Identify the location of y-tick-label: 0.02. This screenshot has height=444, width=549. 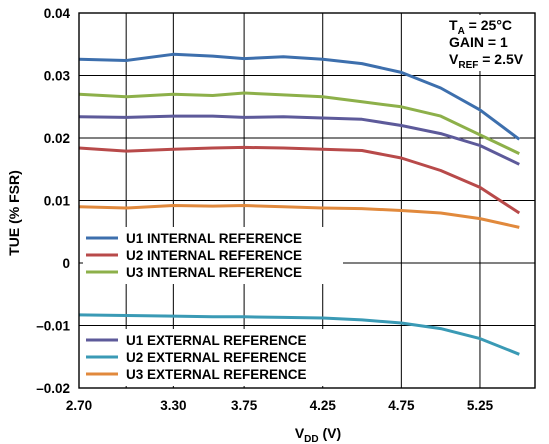
(57, 138).